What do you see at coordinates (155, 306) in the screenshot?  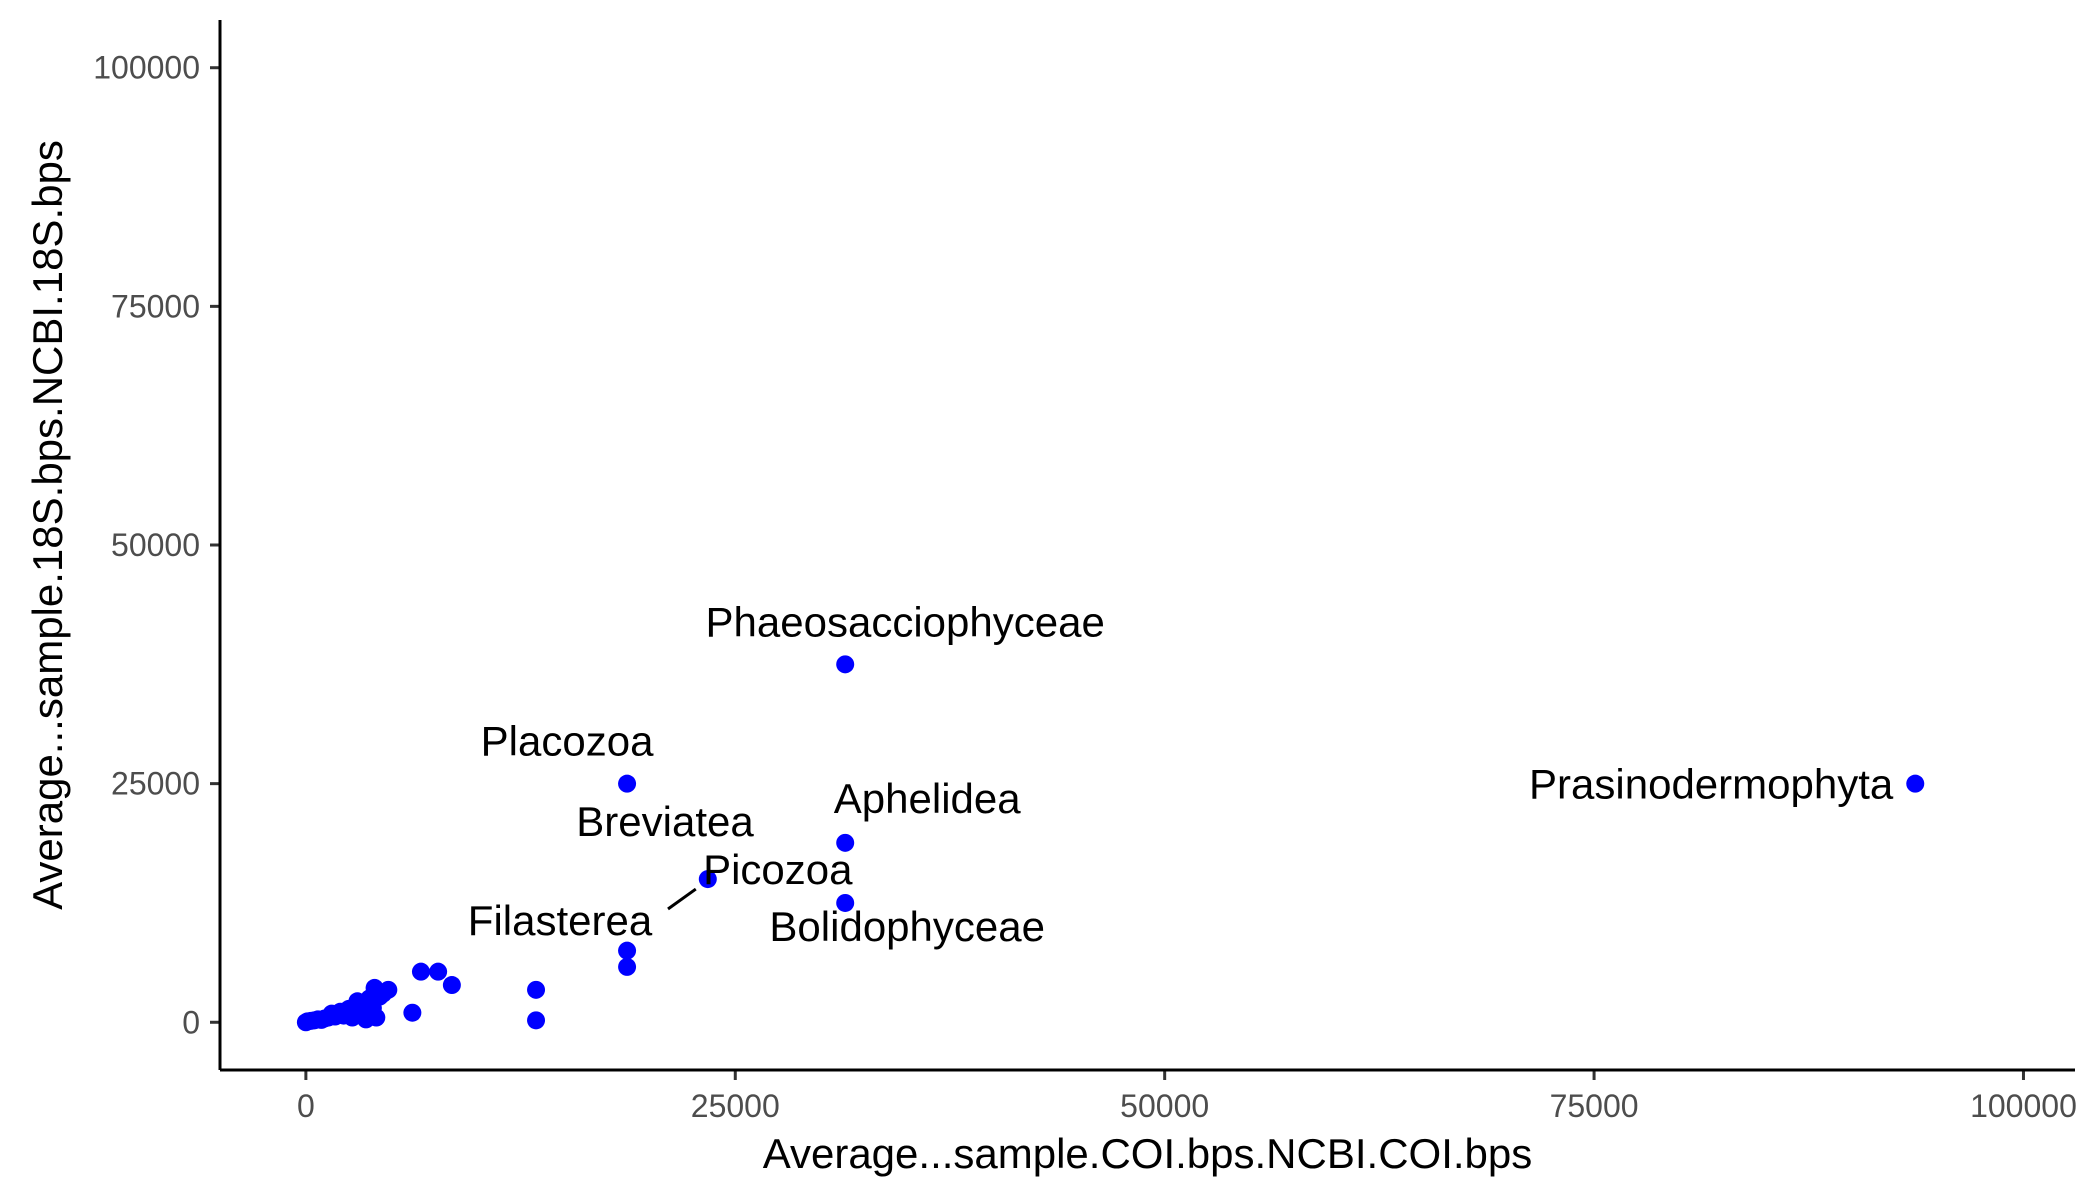 I see `y-tick-label: 75000` at bounding box center [155, 306].